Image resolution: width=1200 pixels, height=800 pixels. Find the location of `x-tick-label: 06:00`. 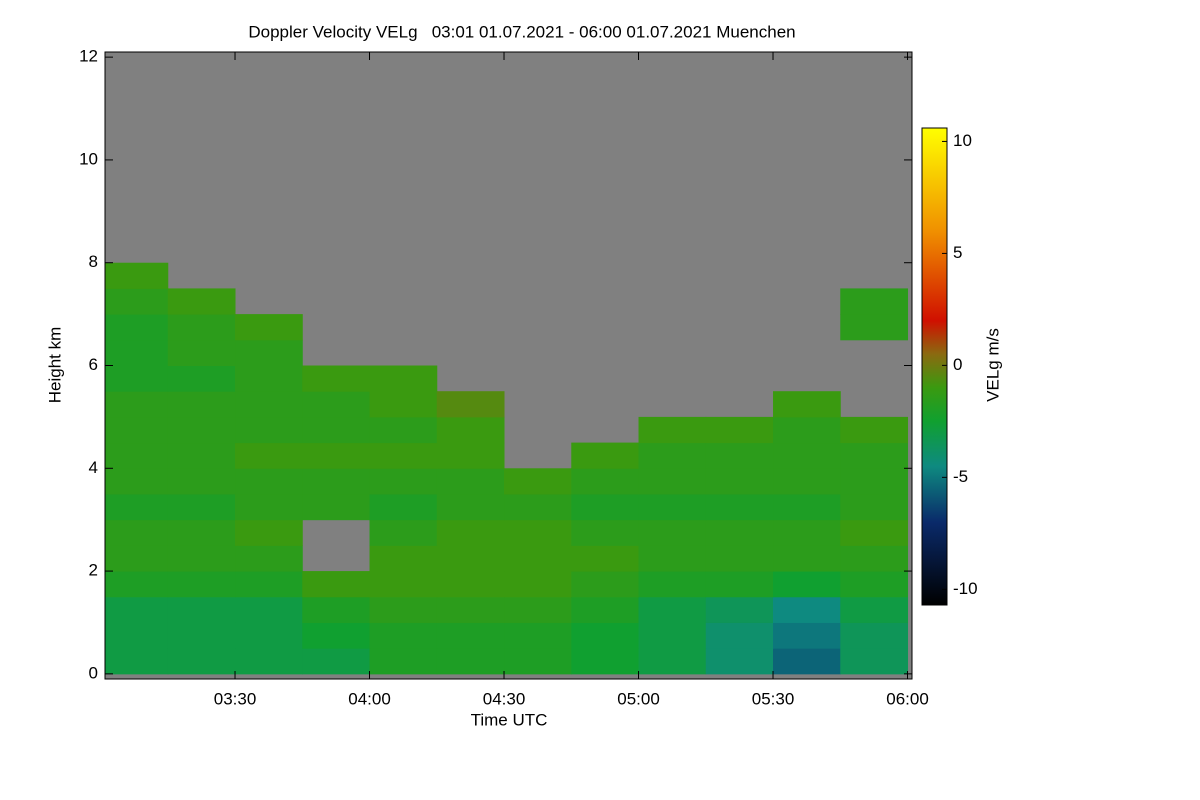

x-tick-label: 06:00 is located at coordinates (907, 698).